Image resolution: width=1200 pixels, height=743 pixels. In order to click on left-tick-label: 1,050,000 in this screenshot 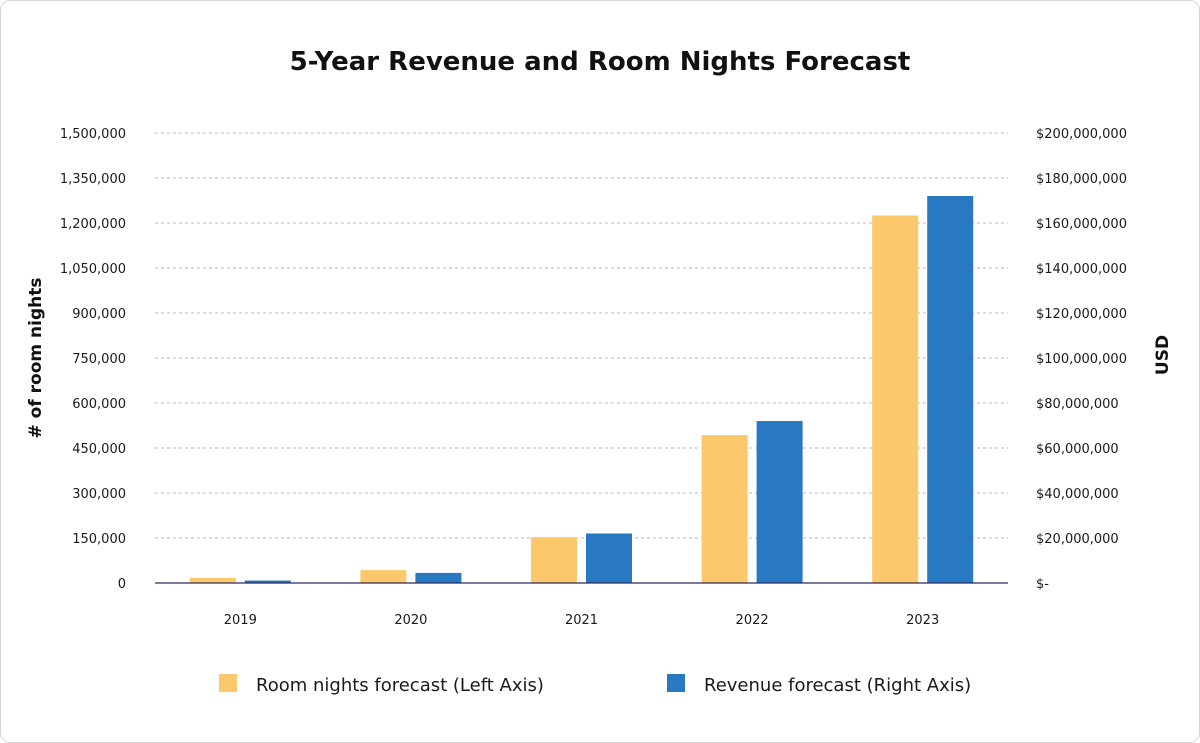, I will do `click(93, 269)`.